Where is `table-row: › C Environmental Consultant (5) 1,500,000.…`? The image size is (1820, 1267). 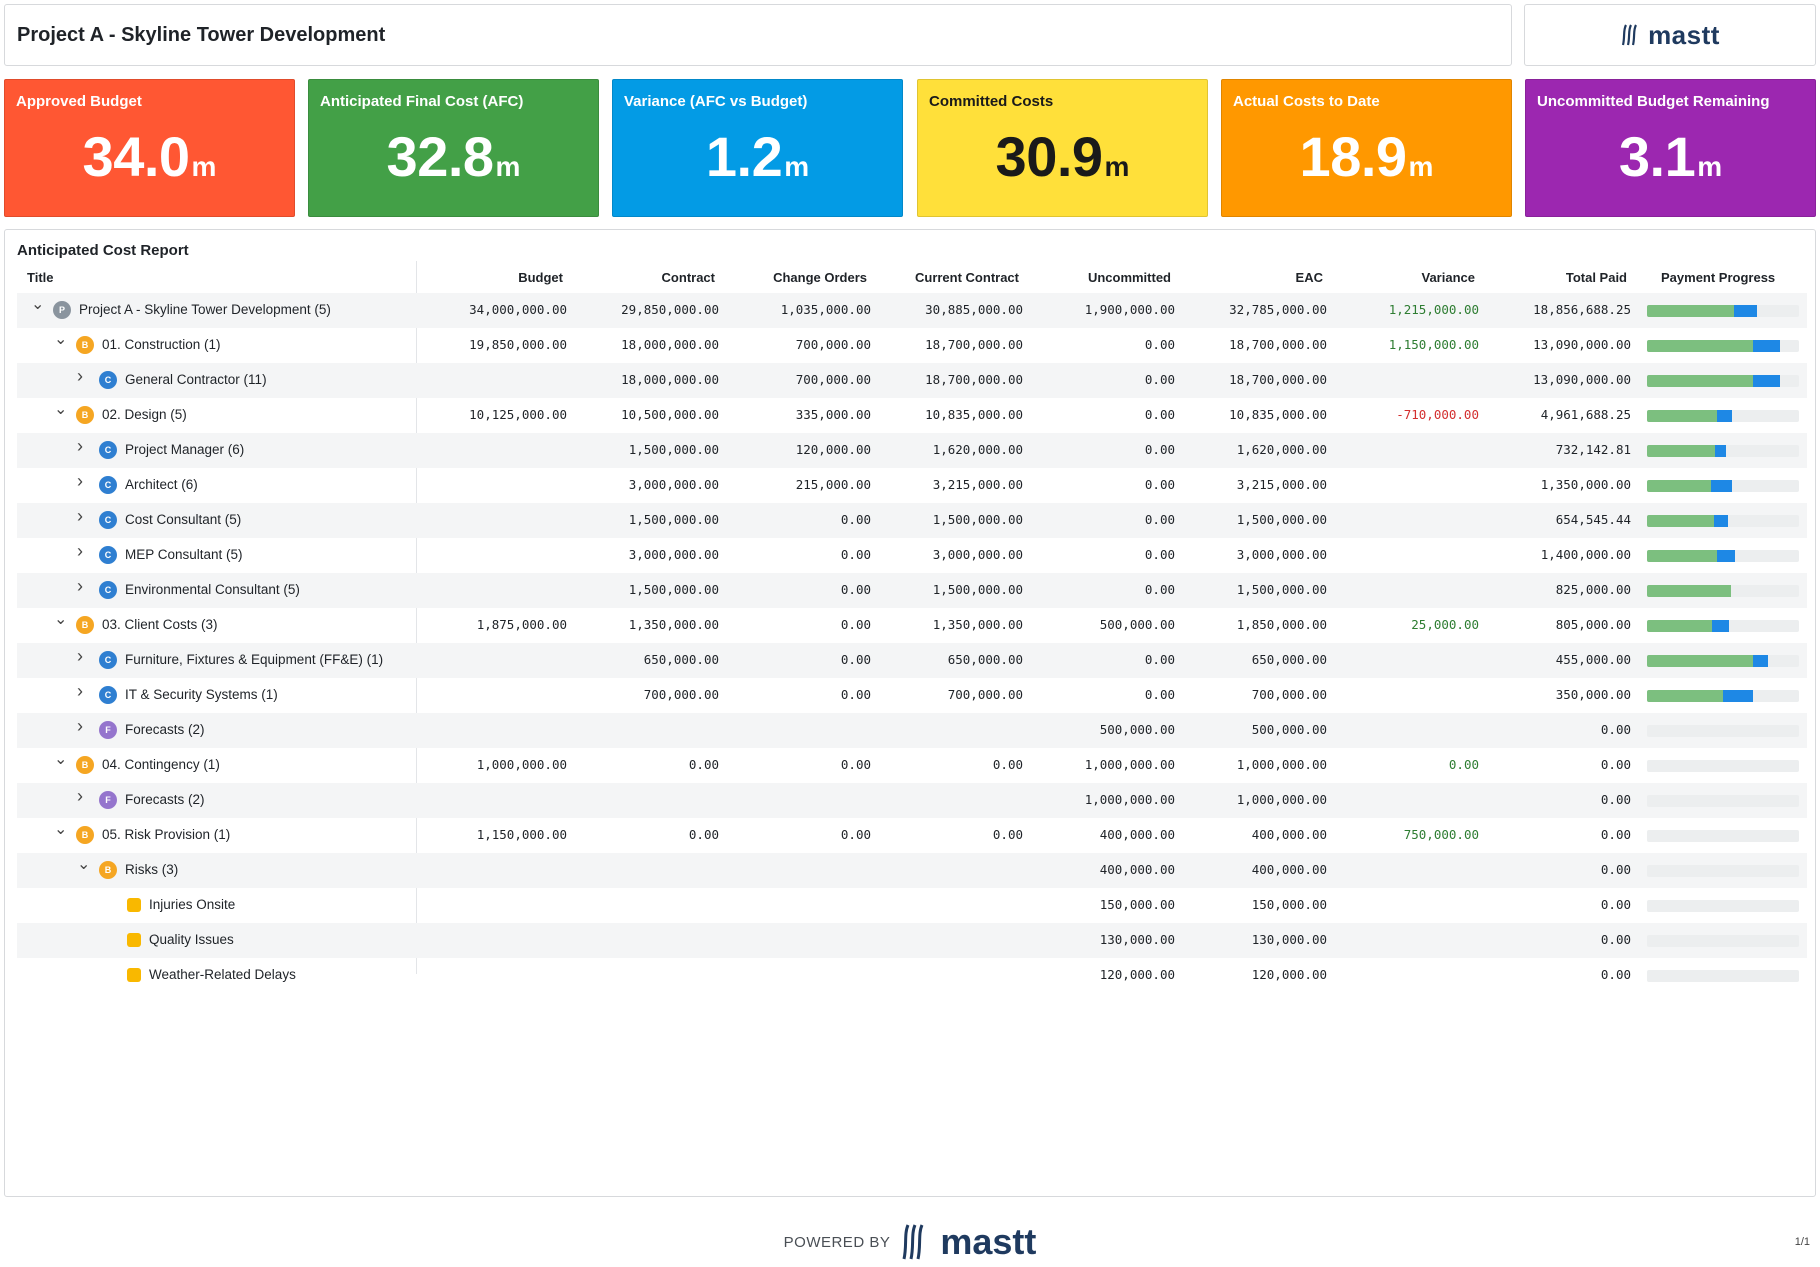 table-row: › C Environmental Consultant (5) 1,500,000.… is located at coordinates (912, 590).